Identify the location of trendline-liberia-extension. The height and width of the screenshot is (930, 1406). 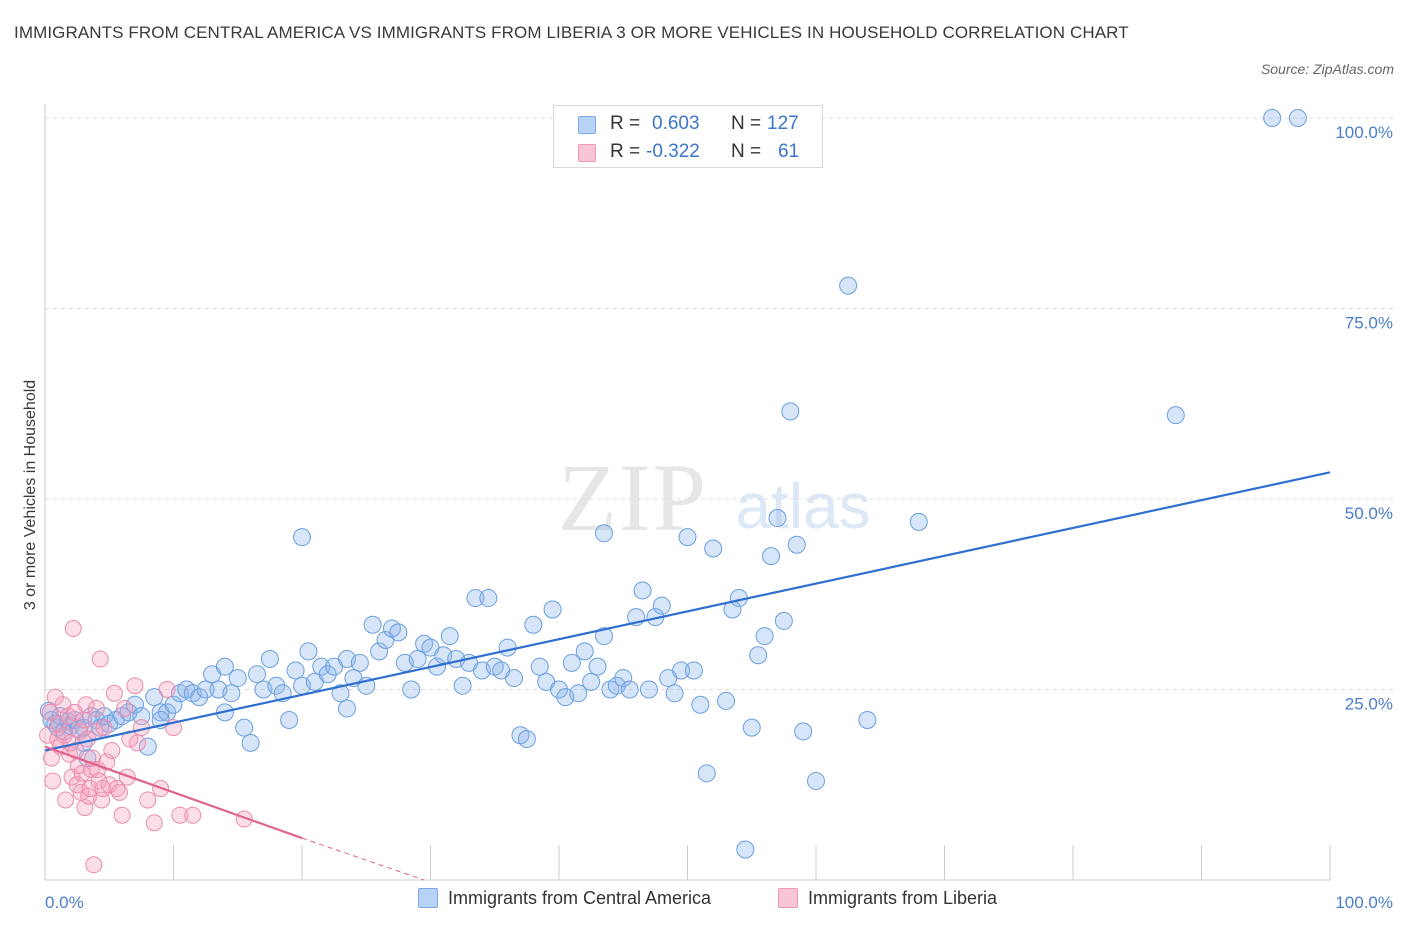
(363, 859).